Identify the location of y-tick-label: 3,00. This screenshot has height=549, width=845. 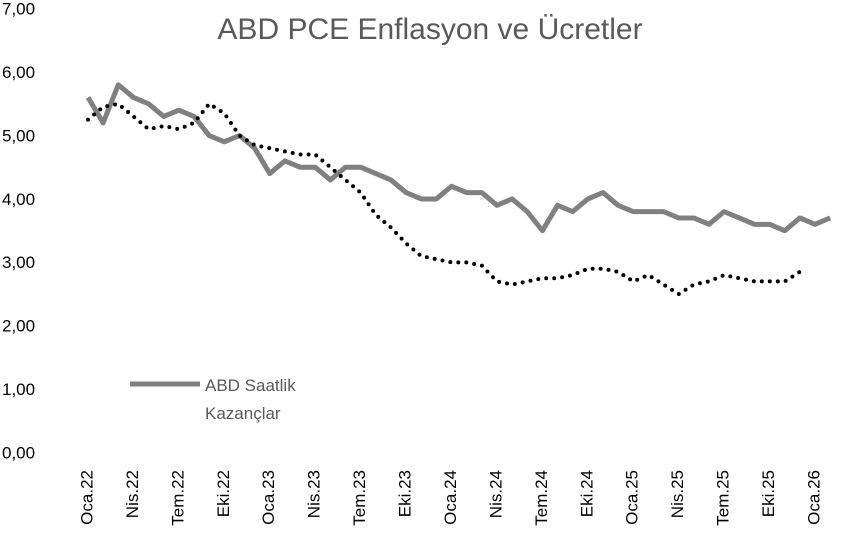
(18, 262).